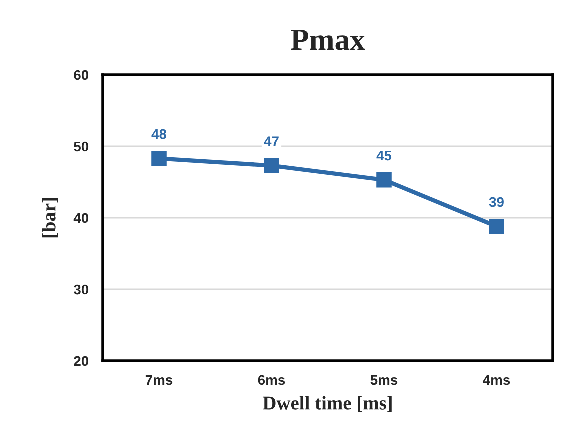 The image size is (570, 425). Describe the element at coordinates (81, 75) in the screenshot. I see `y-tick-label: 60` at that location.